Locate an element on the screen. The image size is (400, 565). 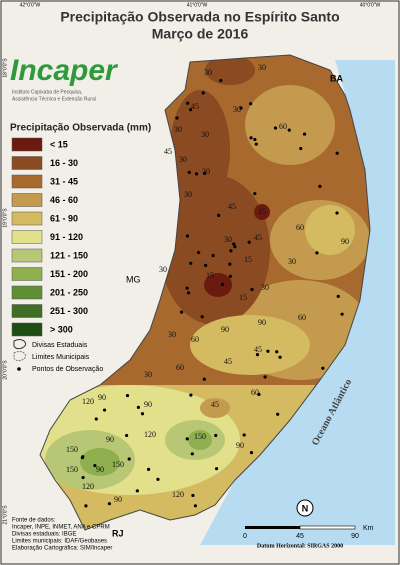
logo: Incaper is located at coordinates (64, 70).